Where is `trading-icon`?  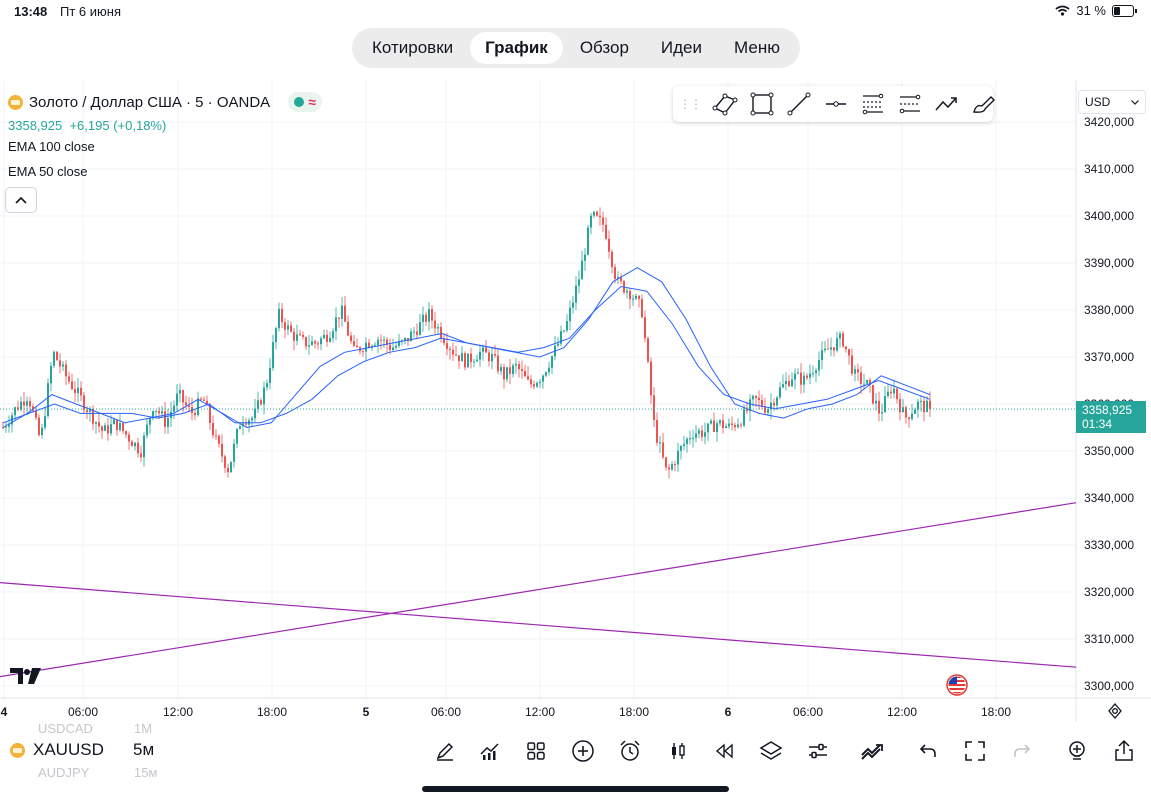
trading-icon is located at coordinates (873, 751).